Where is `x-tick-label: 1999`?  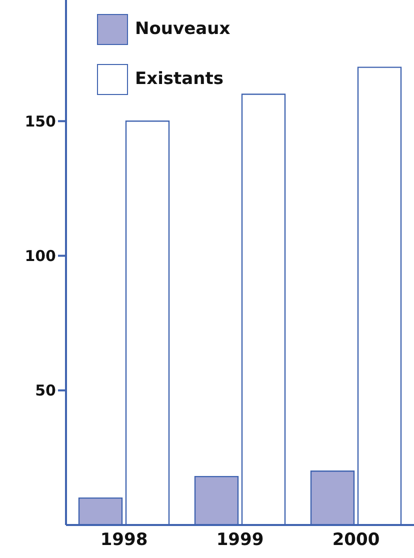 x-tick-label: 1999 is located at coordinates (240, 540).